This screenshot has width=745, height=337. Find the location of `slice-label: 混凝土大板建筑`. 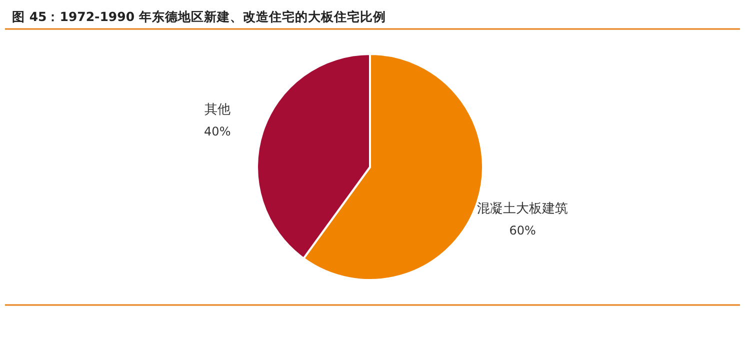

slice-label: 混凝土大板建筑 is located at coordinates (522, 209).